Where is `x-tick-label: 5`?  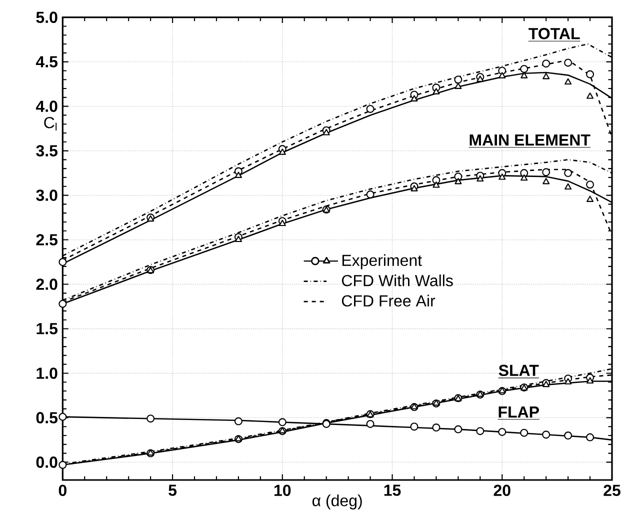 x-tick-label: 5 is located at coordinates (172, 490).